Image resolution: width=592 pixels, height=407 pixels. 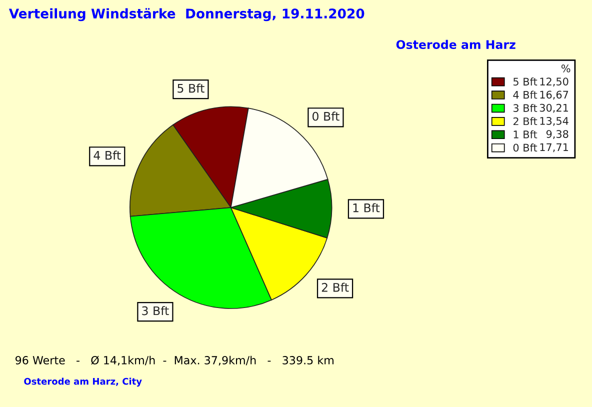 What do you see at coordinates (83, 382) in the screenshot?
I see `text: Osterode am Harz, City` at bounding box center [83, 382].